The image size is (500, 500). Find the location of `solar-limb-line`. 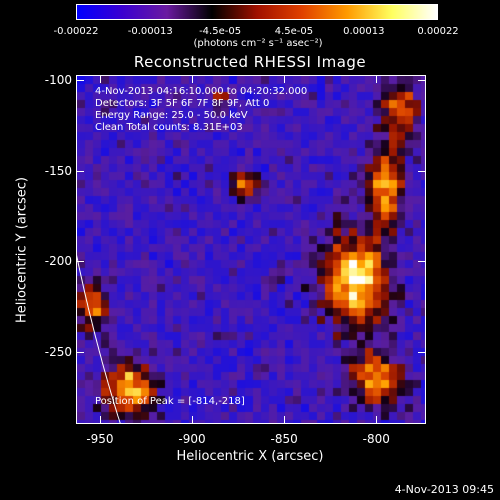

solar-limb-line is located at coordinates (99, 338).